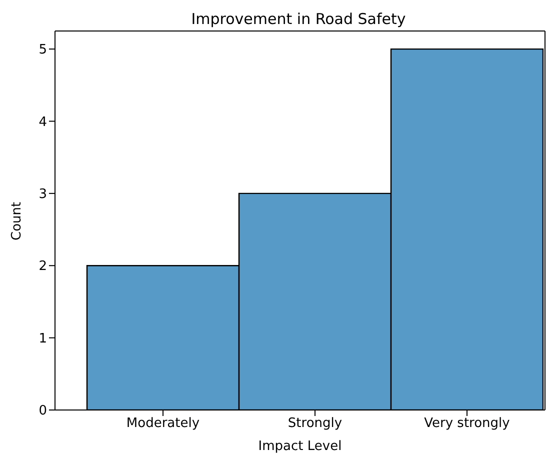 The width and height of the screenshot is (556, 462). Describe the element at coordinates (298, 19) in the screenshot. I see `chart-title: Improvement in Road Safety` at that location.